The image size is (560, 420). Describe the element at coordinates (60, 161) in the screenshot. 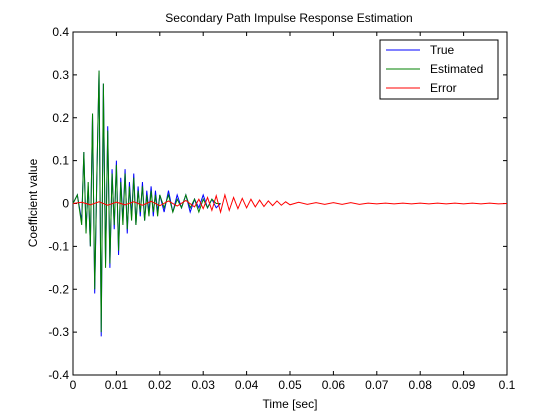

I see `y-tick-label: 0.1` at that location.